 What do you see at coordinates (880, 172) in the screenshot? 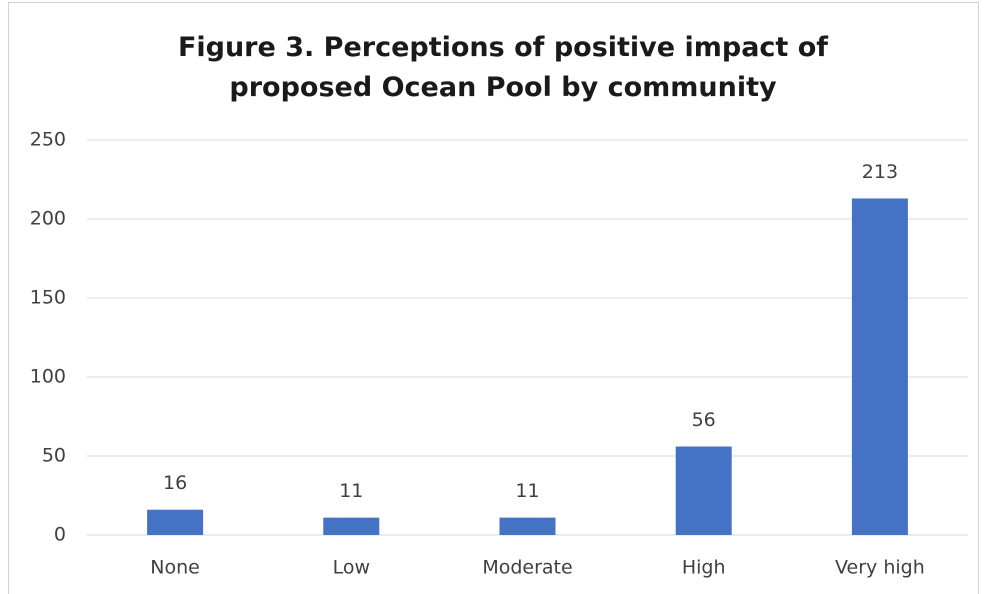
I see `data-label: 213` at bounding box center [880, 172].